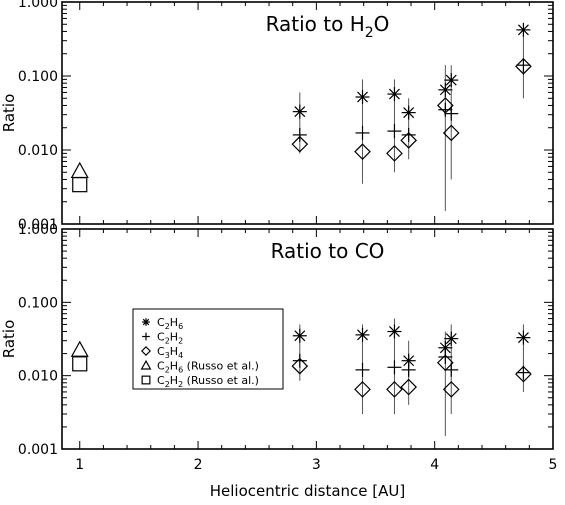 The height and width of the screenshot is (505, 565). Describe the element at coordinates (208, 367) in the screenshot. I see `legend-label: C2H6 (Russo et al.)` at that location.